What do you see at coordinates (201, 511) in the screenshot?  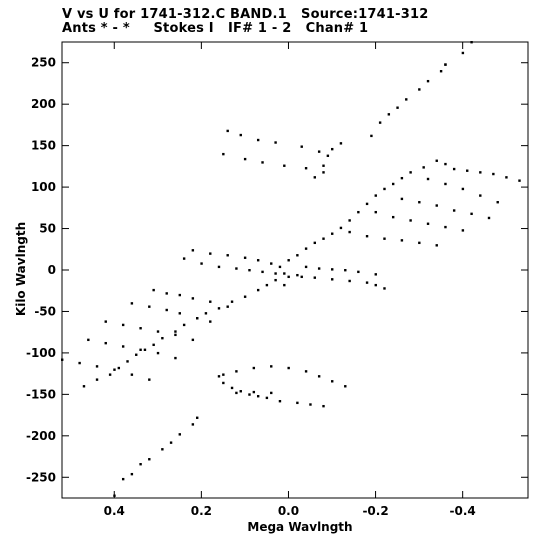 I see `x-tick-label: 0.2` at bounding box center [201, 511].